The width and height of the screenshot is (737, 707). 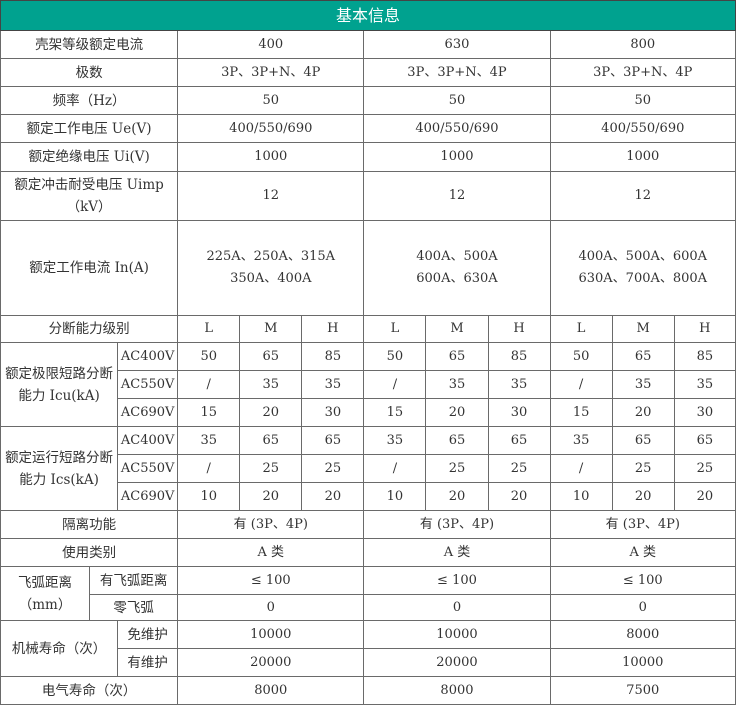 What do you see at coordinates (271, 268) in the screenshot?
I see `value-cell: 225A、250A、315A 350A、400A` at bounding box center [271, 268].